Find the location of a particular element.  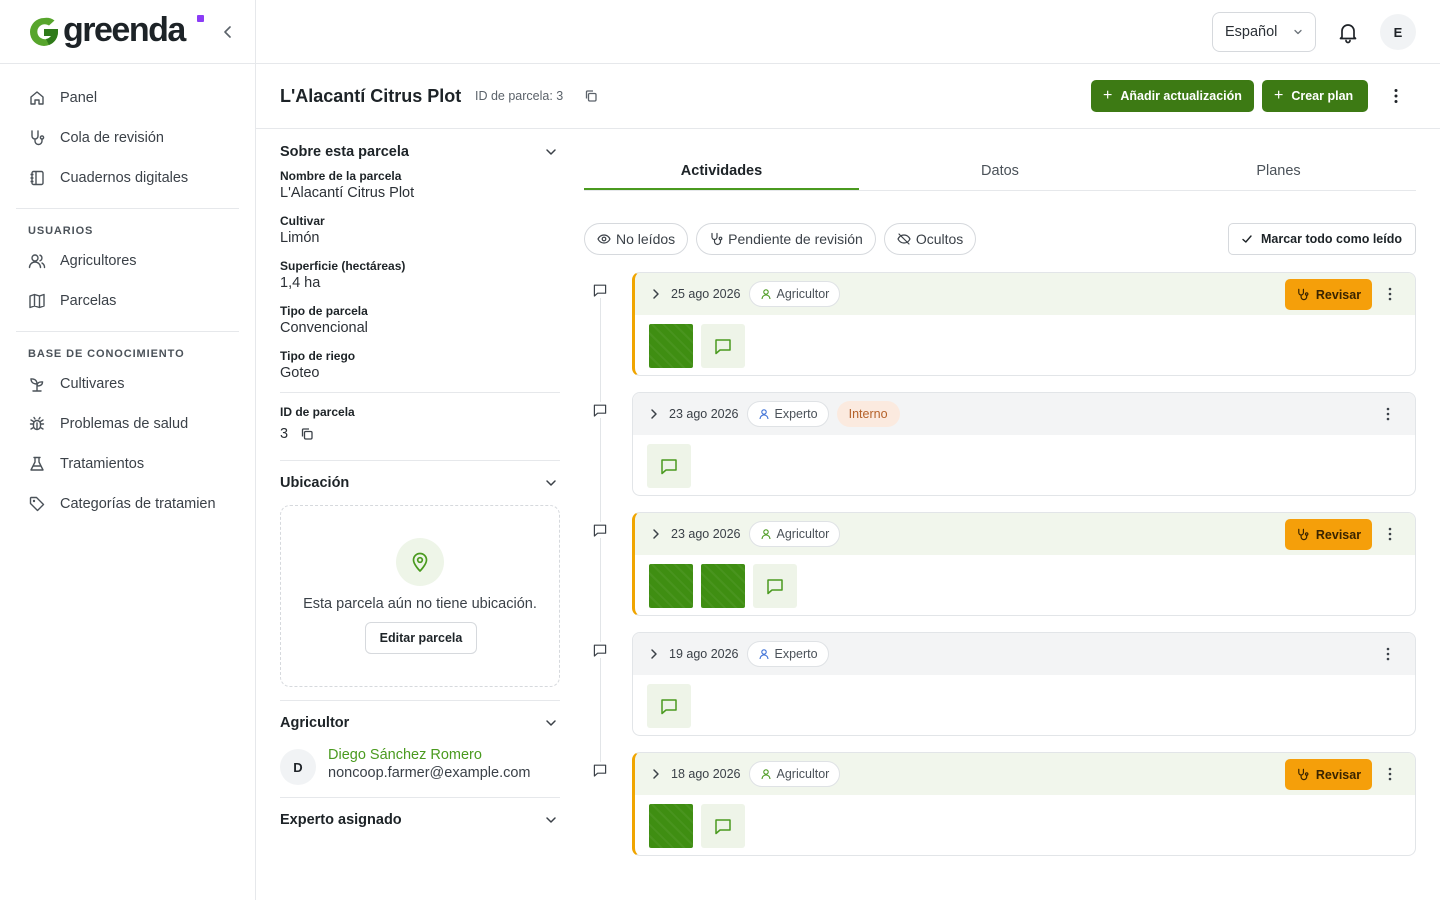

timeline-line is located at coordinates (600, 538).